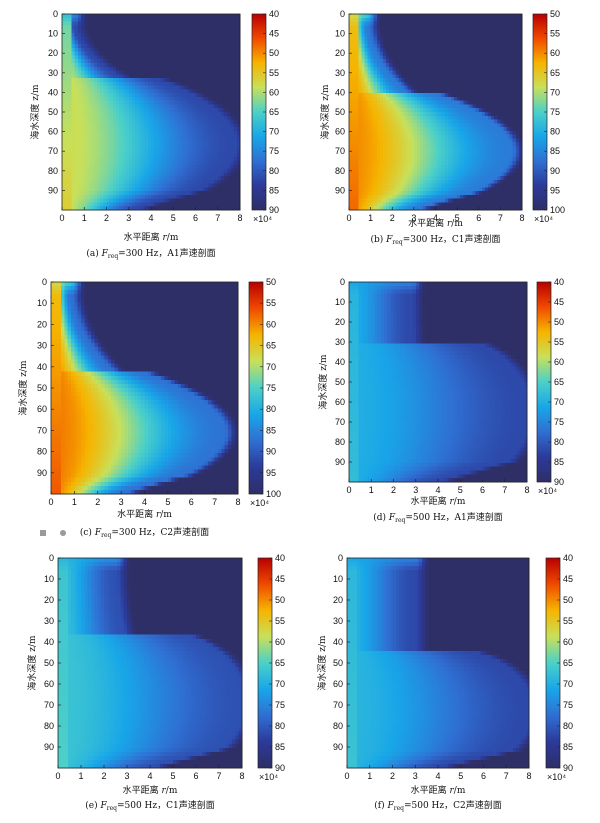 The width and height of the screenshot is (600, 823). I want to click on y-tick-label: 40, so click(53, 92).